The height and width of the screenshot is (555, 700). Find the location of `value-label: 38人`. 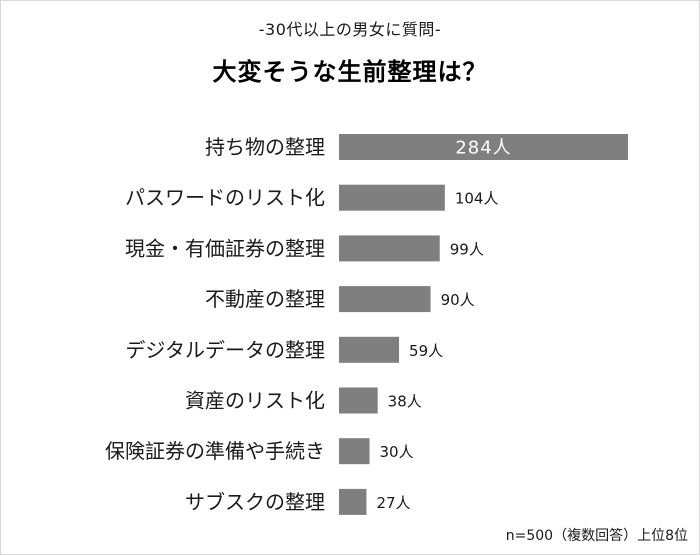

value-label: 38人 is located at coordinates (405, 402).